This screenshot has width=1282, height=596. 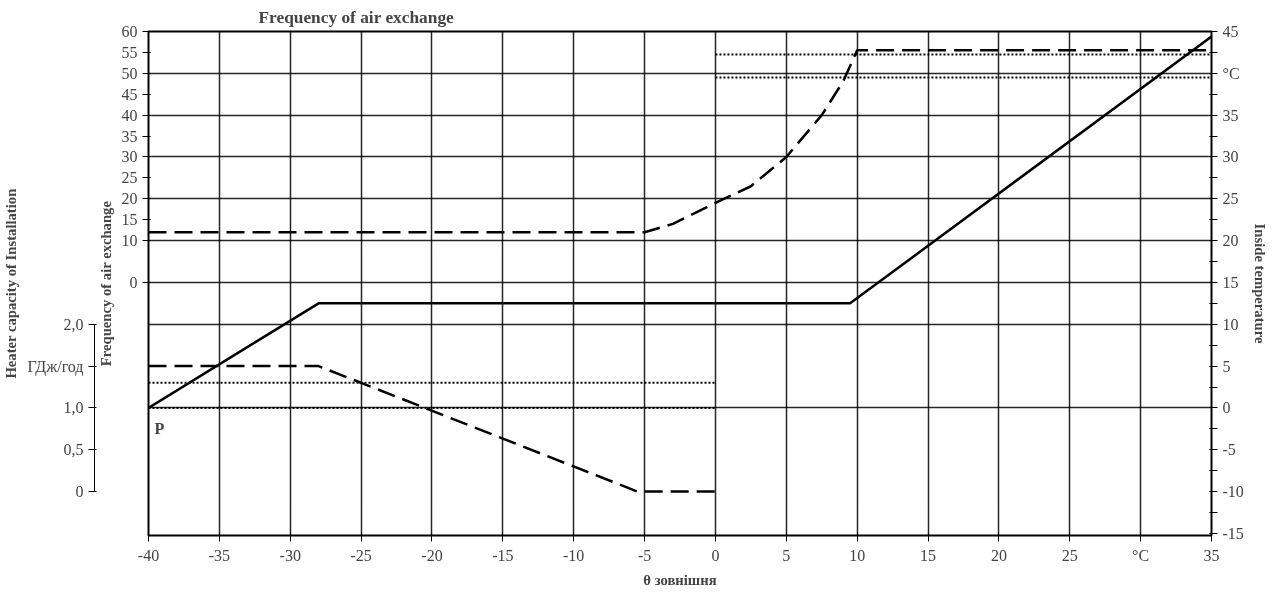 I want to click on x-tick-label: -20, so click(x=432, y=555).